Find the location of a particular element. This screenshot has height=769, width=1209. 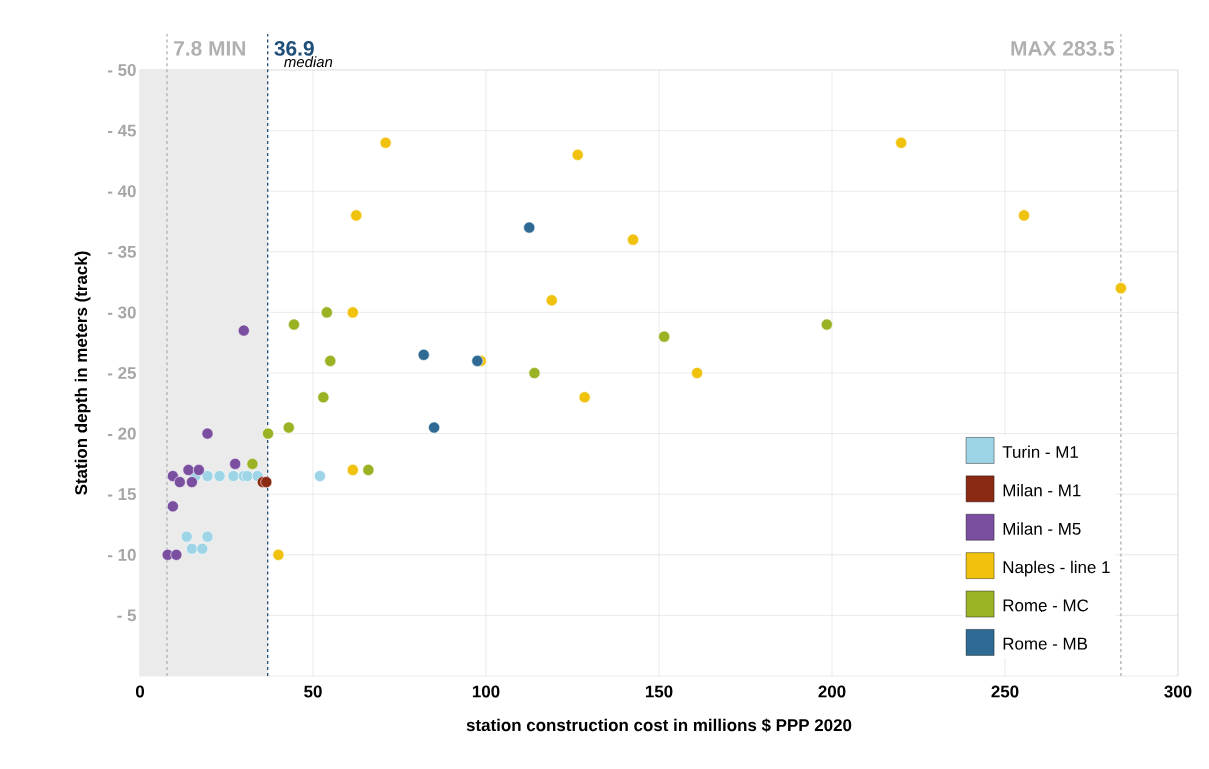

x-tick-label: 0 is located at coordinates (140, 691).